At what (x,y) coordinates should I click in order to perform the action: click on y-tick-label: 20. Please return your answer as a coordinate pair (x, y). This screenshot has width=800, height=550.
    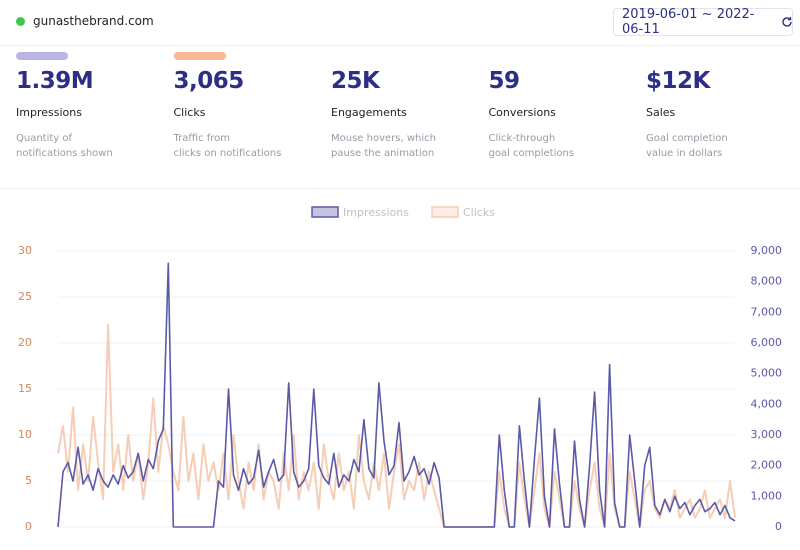
    Looking at the image, I should click on (25, 342).